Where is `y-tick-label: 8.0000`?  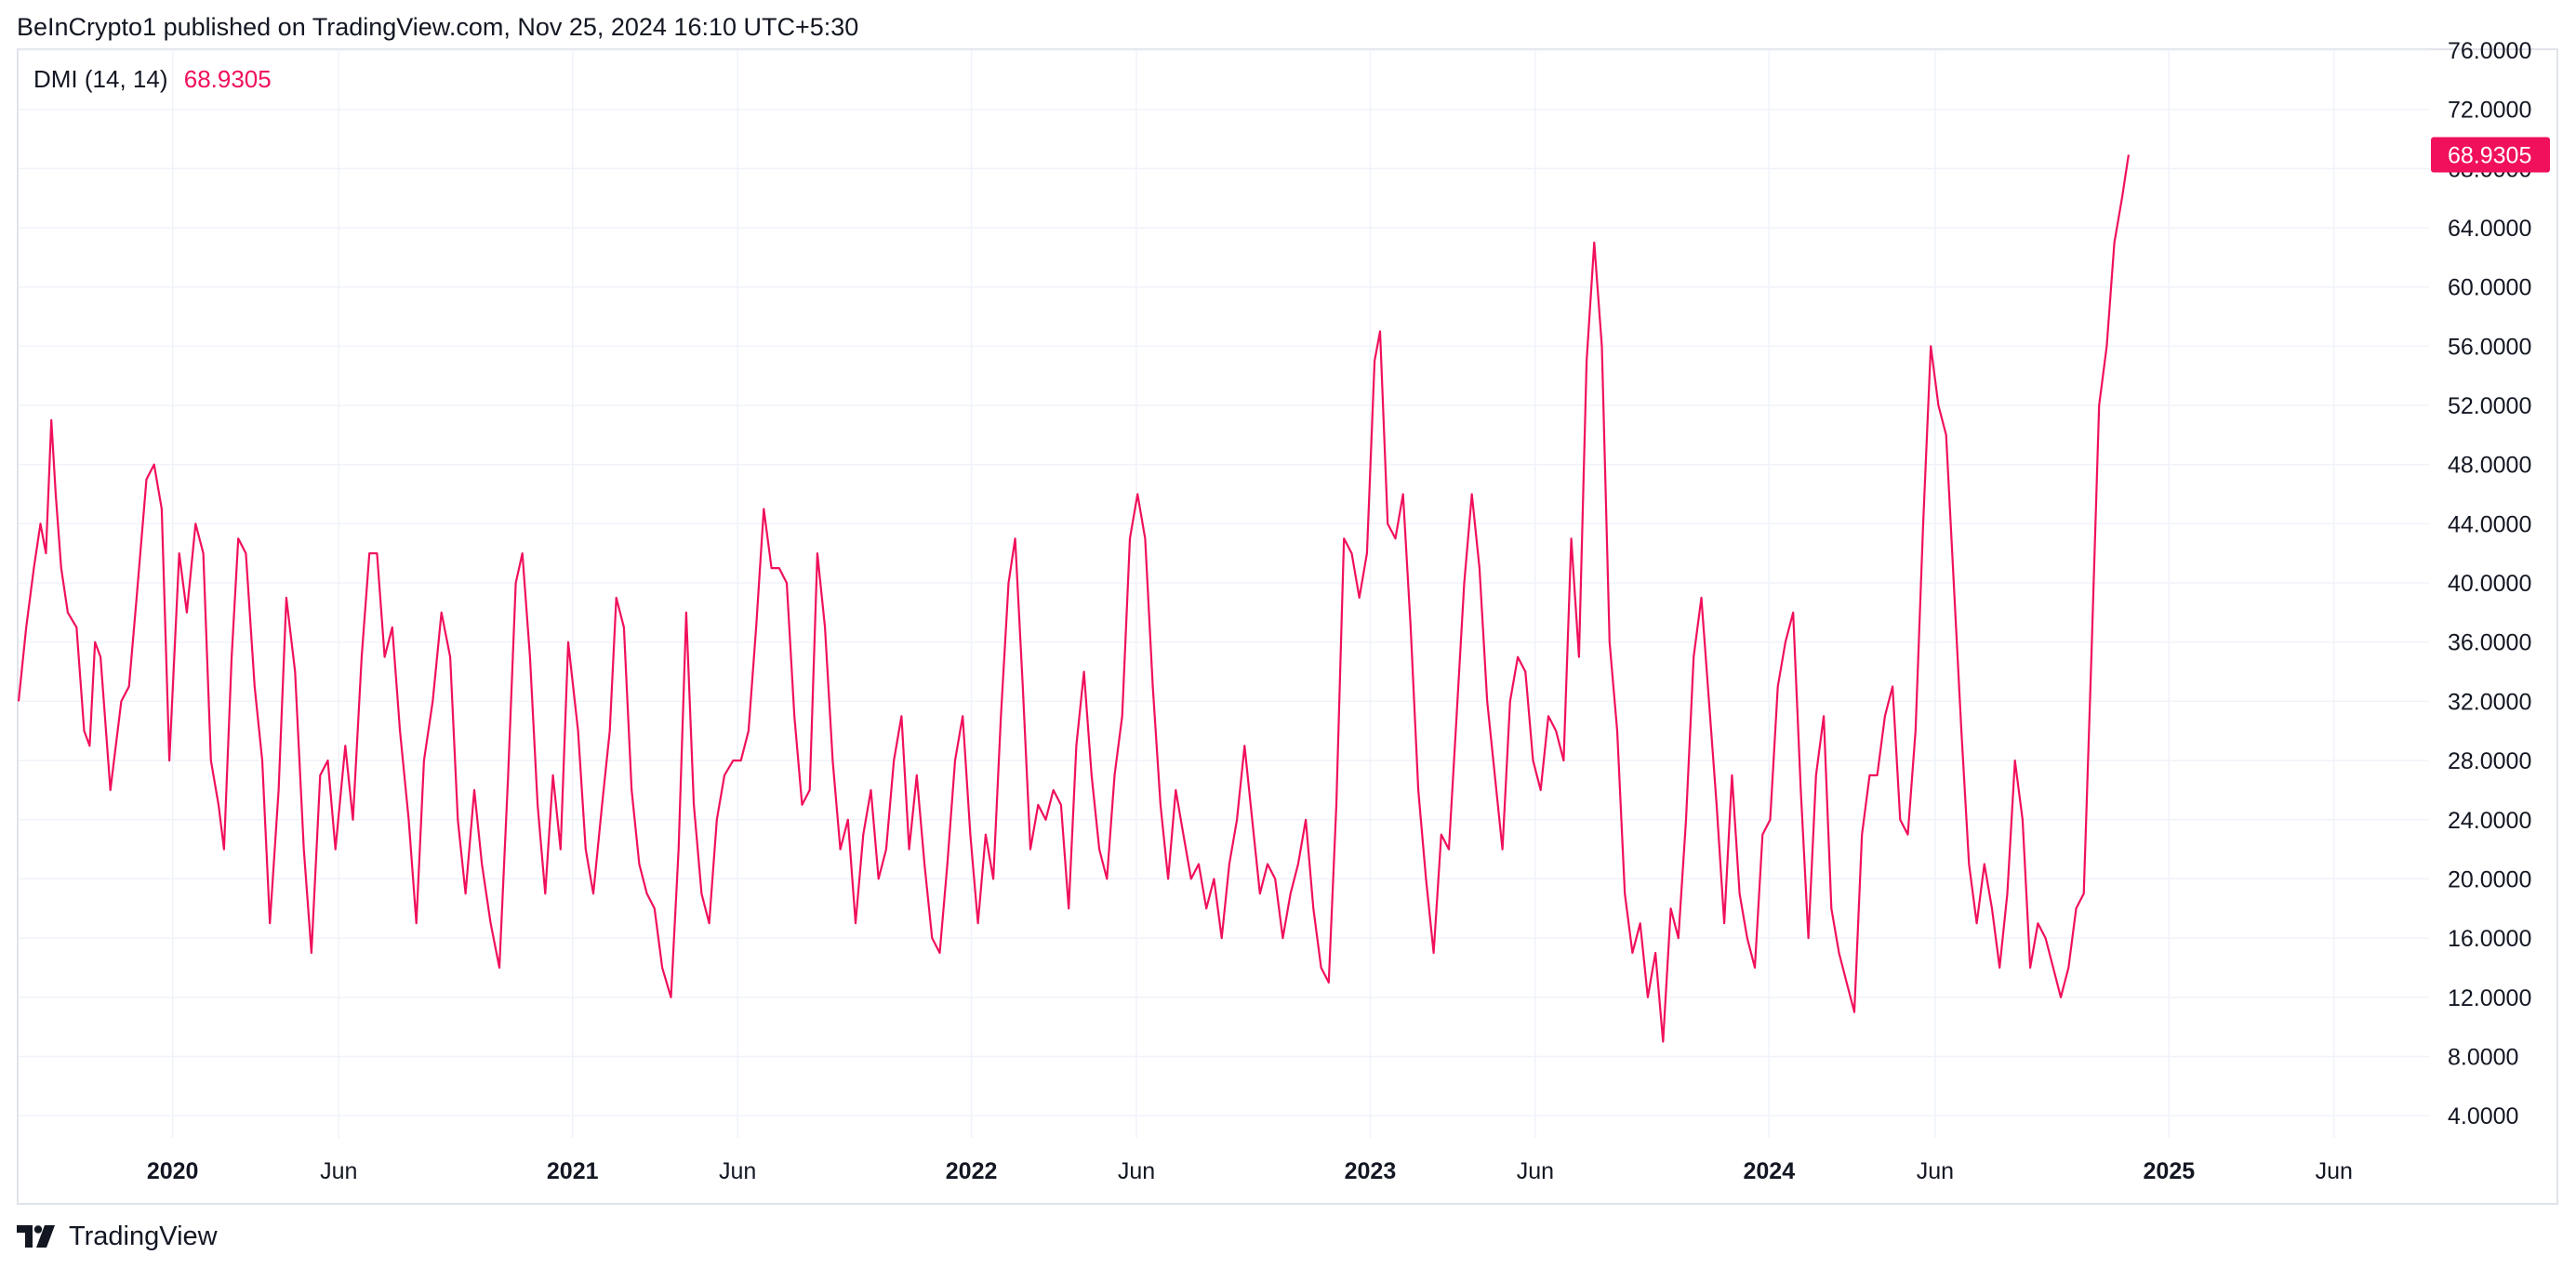
y-tick-label: 8.0000 is located at coordinates (2483, 1057).